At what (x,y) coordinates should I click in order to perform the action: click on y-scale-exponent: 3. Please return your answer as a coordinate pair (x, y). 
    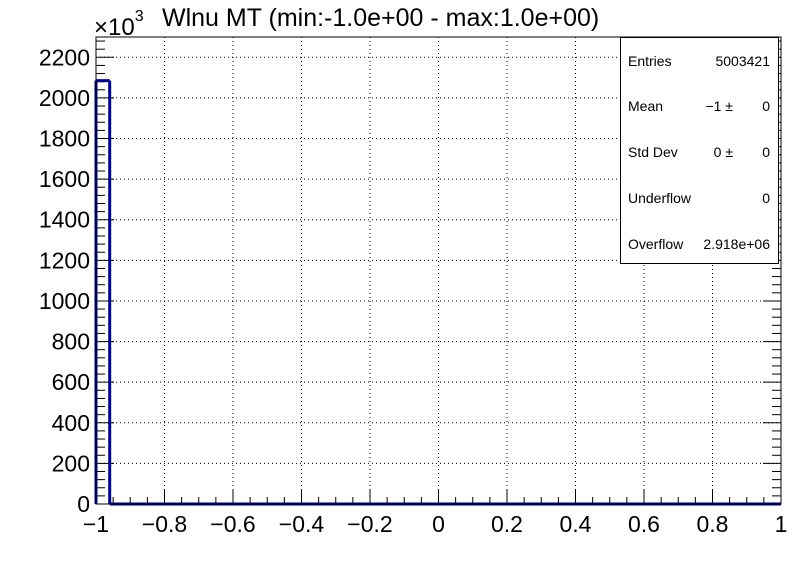
    Looking at the image, I should click on (139, 16).